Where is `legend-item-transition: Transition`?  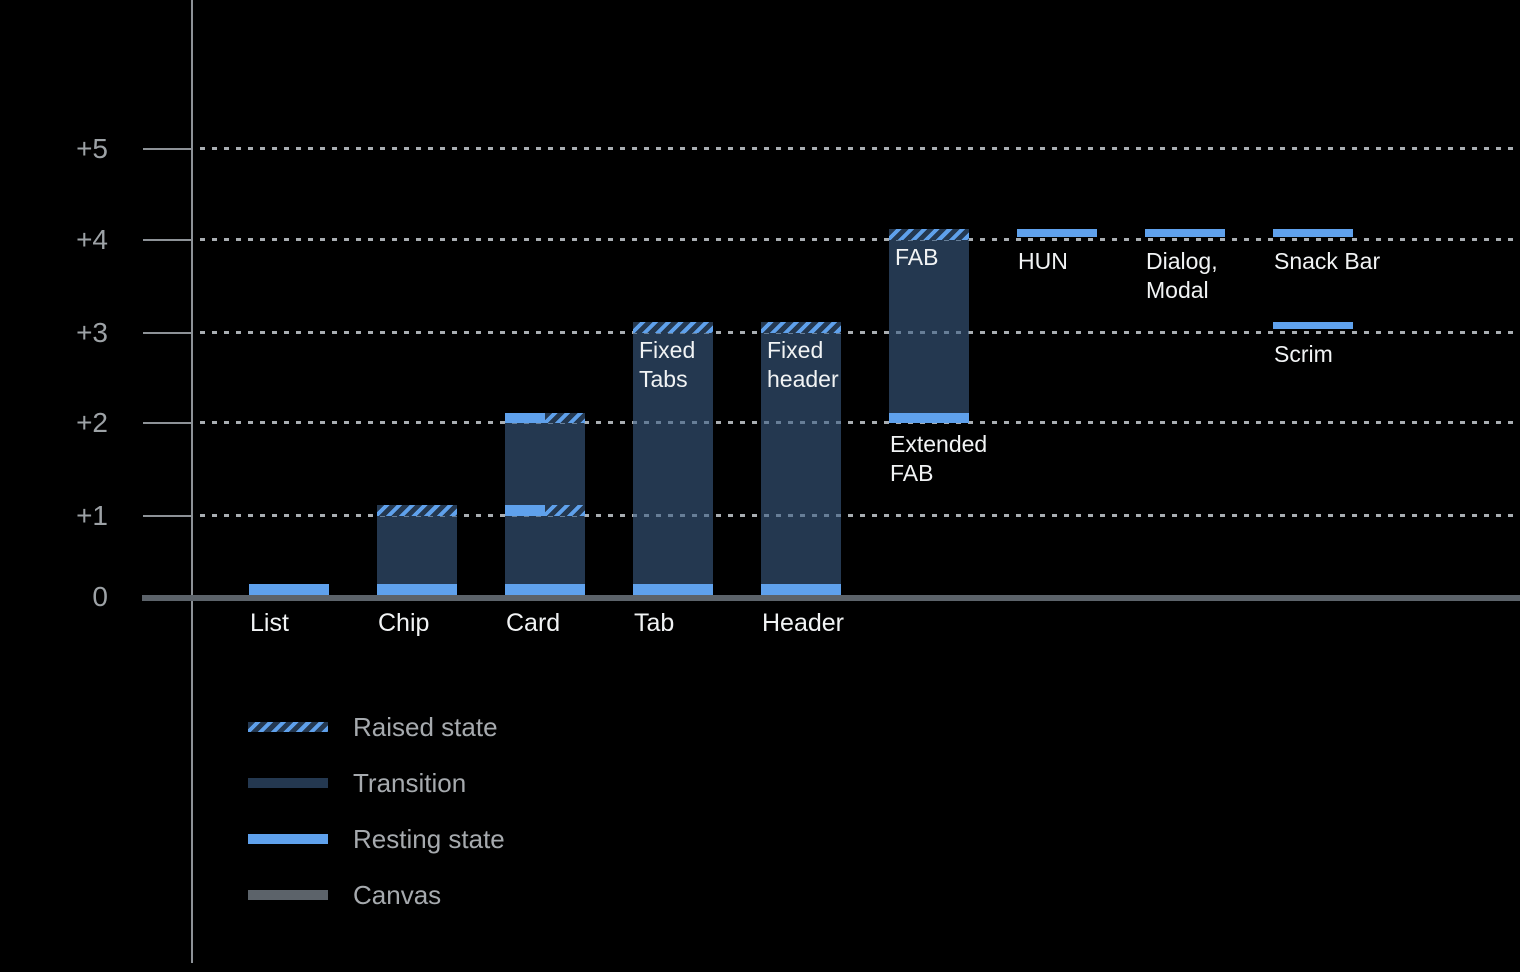 legend-item-transition: Transition is located at coordinates (376, 783).